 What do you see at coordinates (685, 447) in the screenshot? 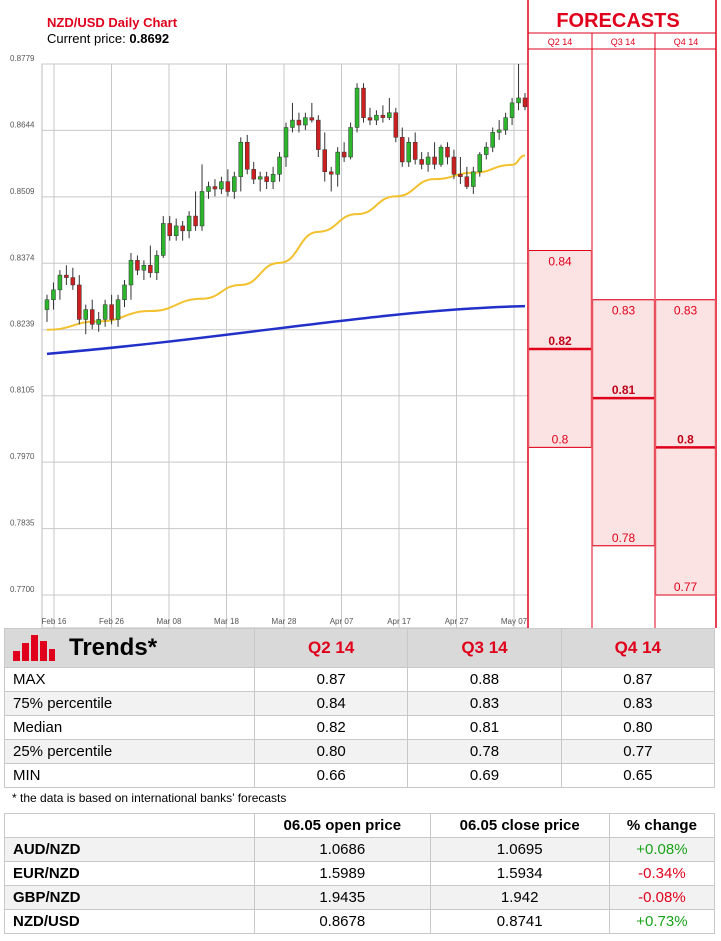
I see `forecast-range: 0.83 0.8 0.77` at bounding box center [685, 447].